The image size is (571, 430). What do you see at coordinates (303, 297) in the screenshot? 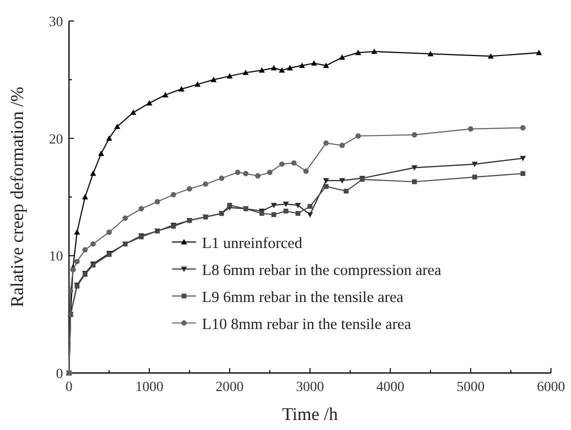
I see `legend-label: L9 6mm rebar in the tensile area` at bounding box center [303, 297].